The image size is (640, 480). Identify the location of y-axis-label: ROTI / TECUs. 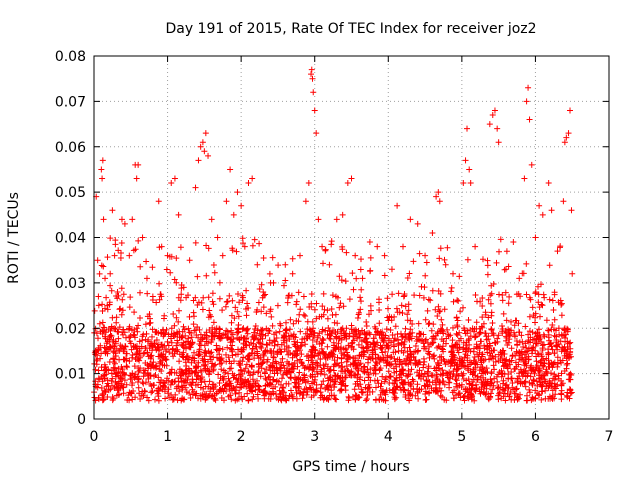
(14, 238).